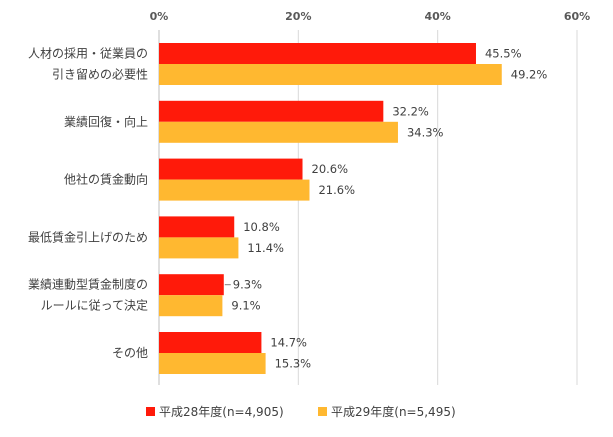  What do you see at coordinates (106, 121) in the screenshot?
I see `category-label: 業績回復・向上` at bounding box center [106, 121].